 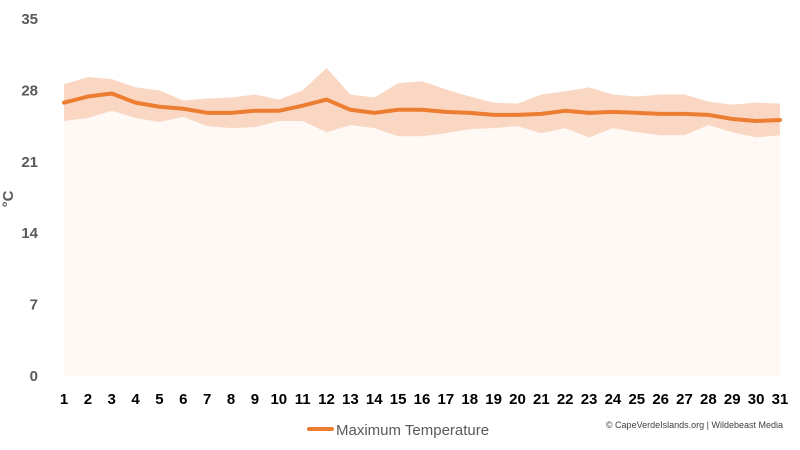 I want to click on y-tick-label: 35, so click(x=29, y=19).